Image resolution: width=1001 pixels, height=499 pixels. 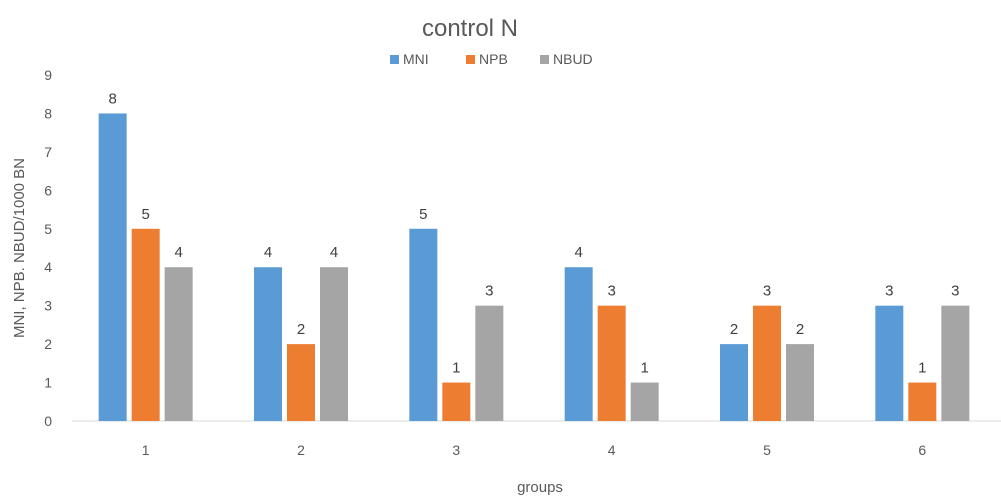 I want to click on legend-label: NPB, so click(x=493, y=59).